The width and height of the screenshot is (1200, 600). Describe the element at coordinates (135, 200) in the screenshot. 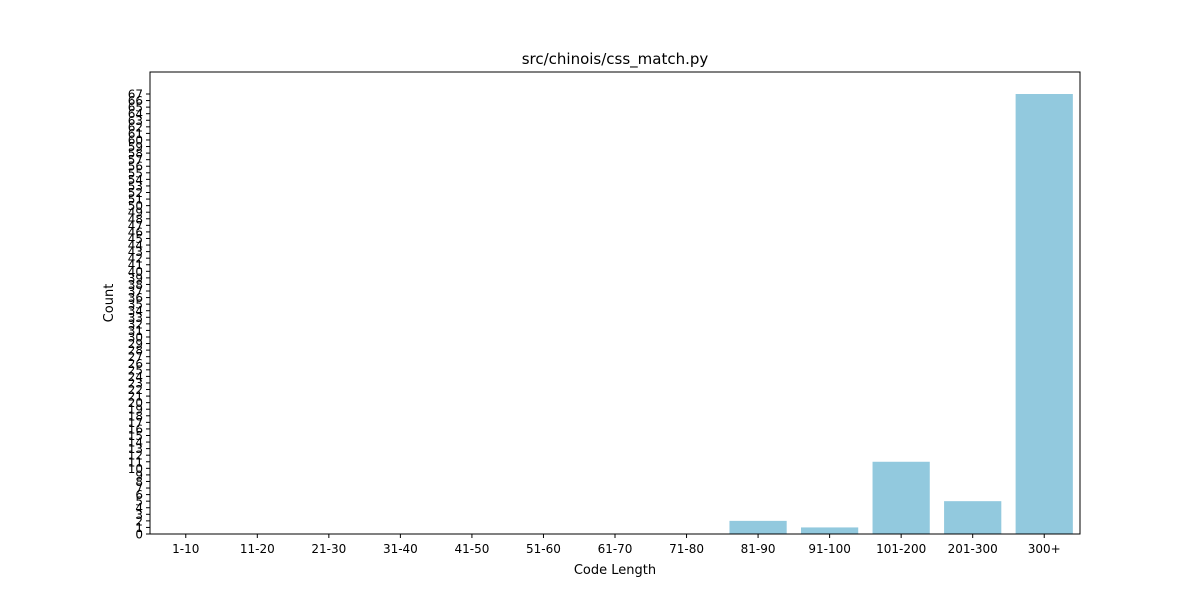

I see `y-tick-label: 51` at that location.